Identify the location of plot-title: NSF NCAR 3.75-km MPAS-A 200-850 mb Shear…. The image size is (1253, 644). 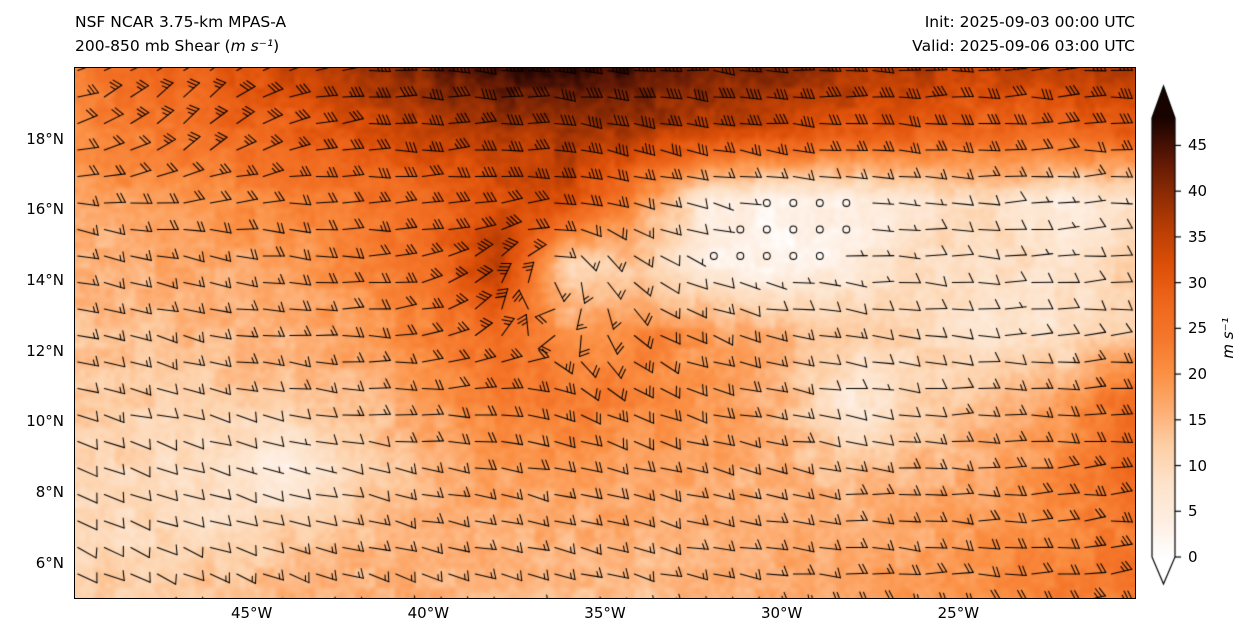
(180, 34).